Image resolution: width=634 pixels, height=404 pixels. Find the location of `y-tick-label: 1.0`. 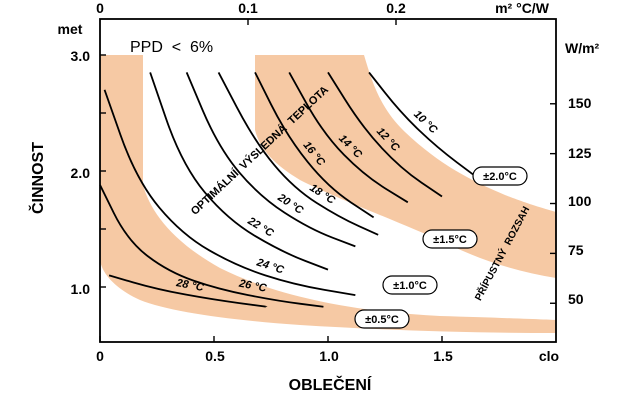

y-tick-label: 1.0 is located at coordinates (81, 289).